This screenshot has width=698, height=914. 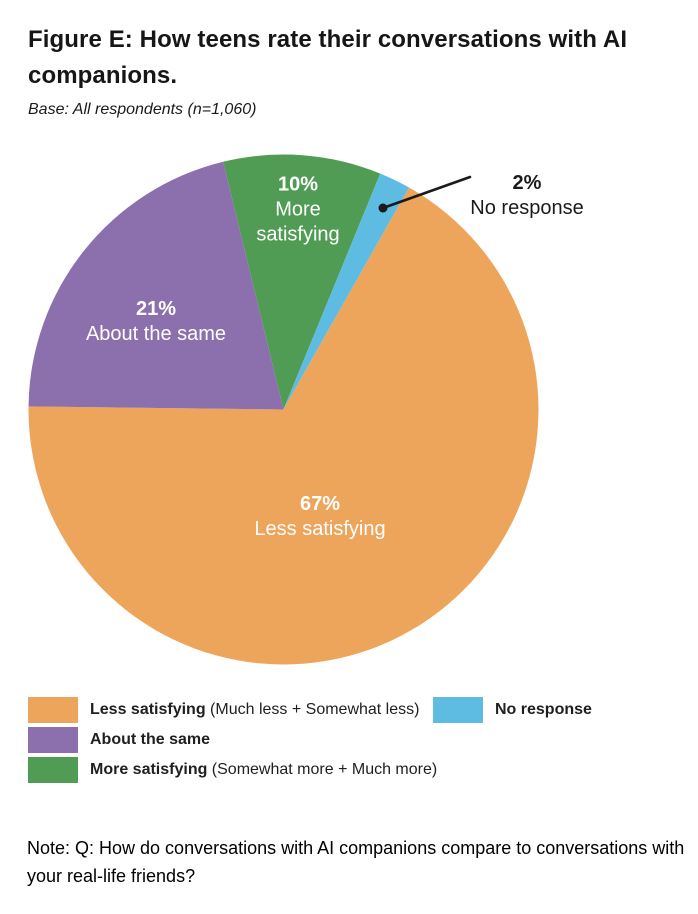 What do you see at coordinates (458, 710) in the screenshot?
I see `legend-swatch-no-response` at bounding box center [458, 710].